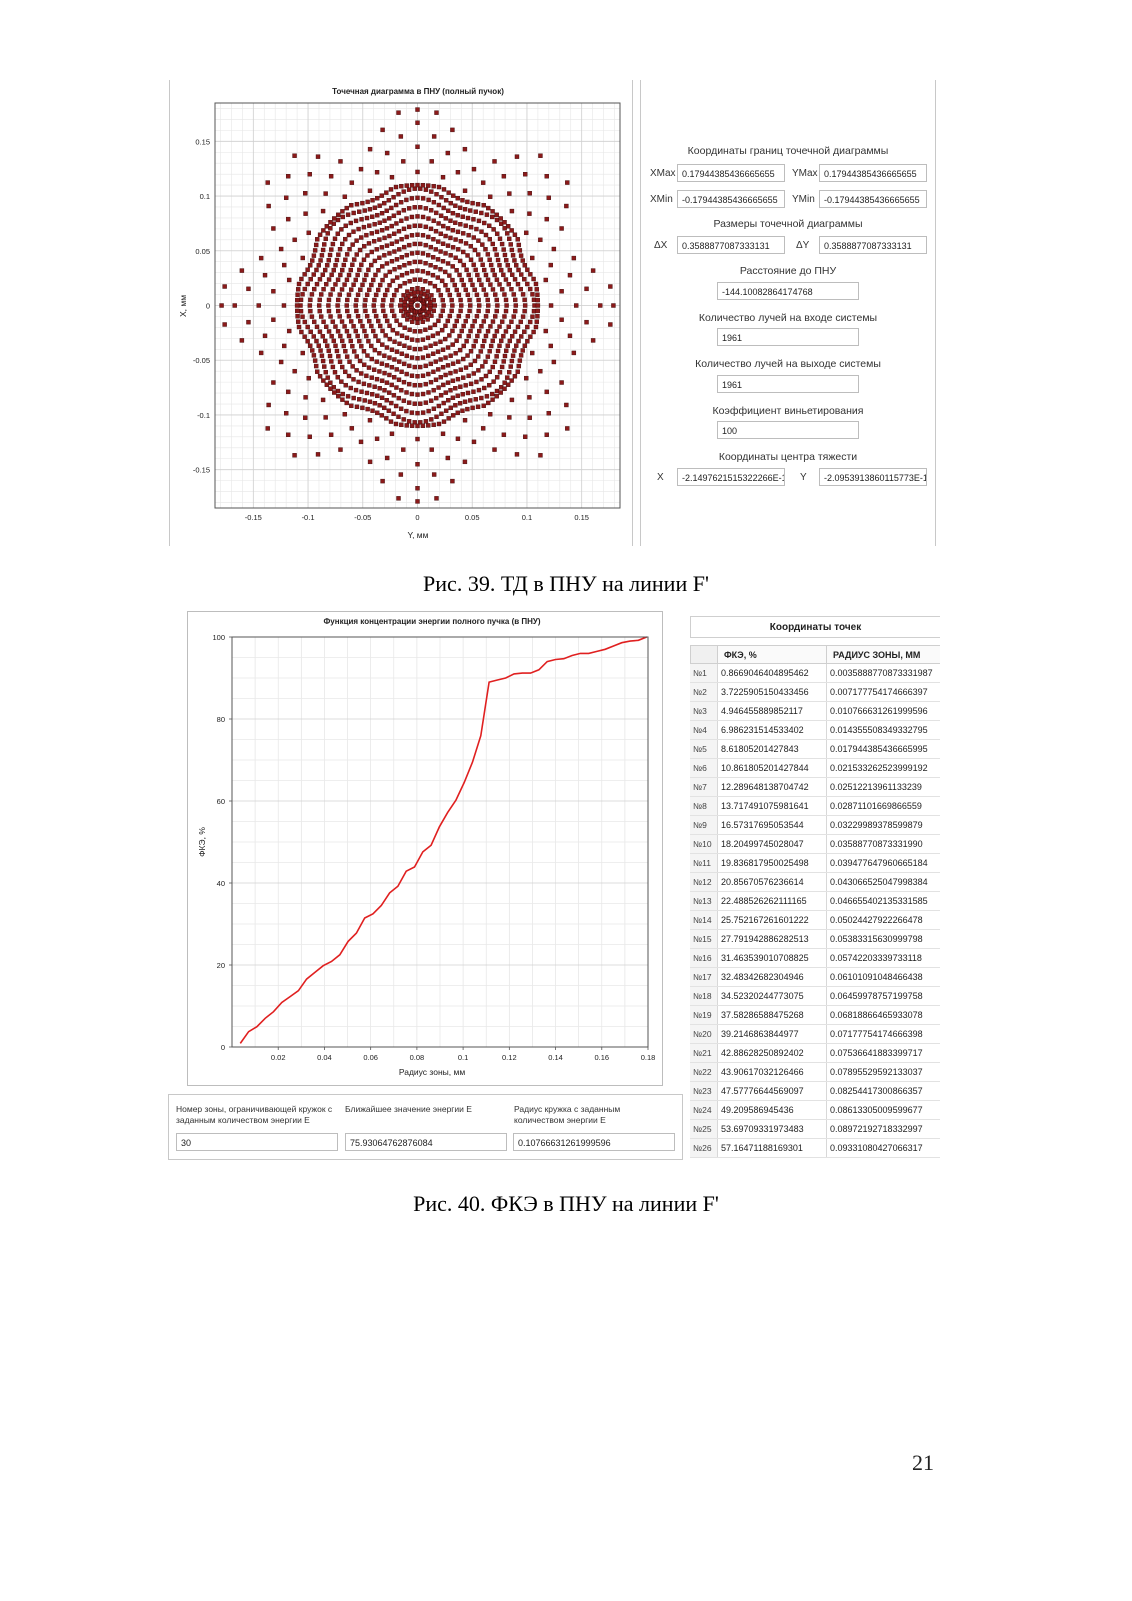 This screenshot has width=1132, height=1601. What do you see at coordinates (772, 882) in the screenshot?
I see `cell-fke: 20.85670576236614` at bounding box center [772, 882].